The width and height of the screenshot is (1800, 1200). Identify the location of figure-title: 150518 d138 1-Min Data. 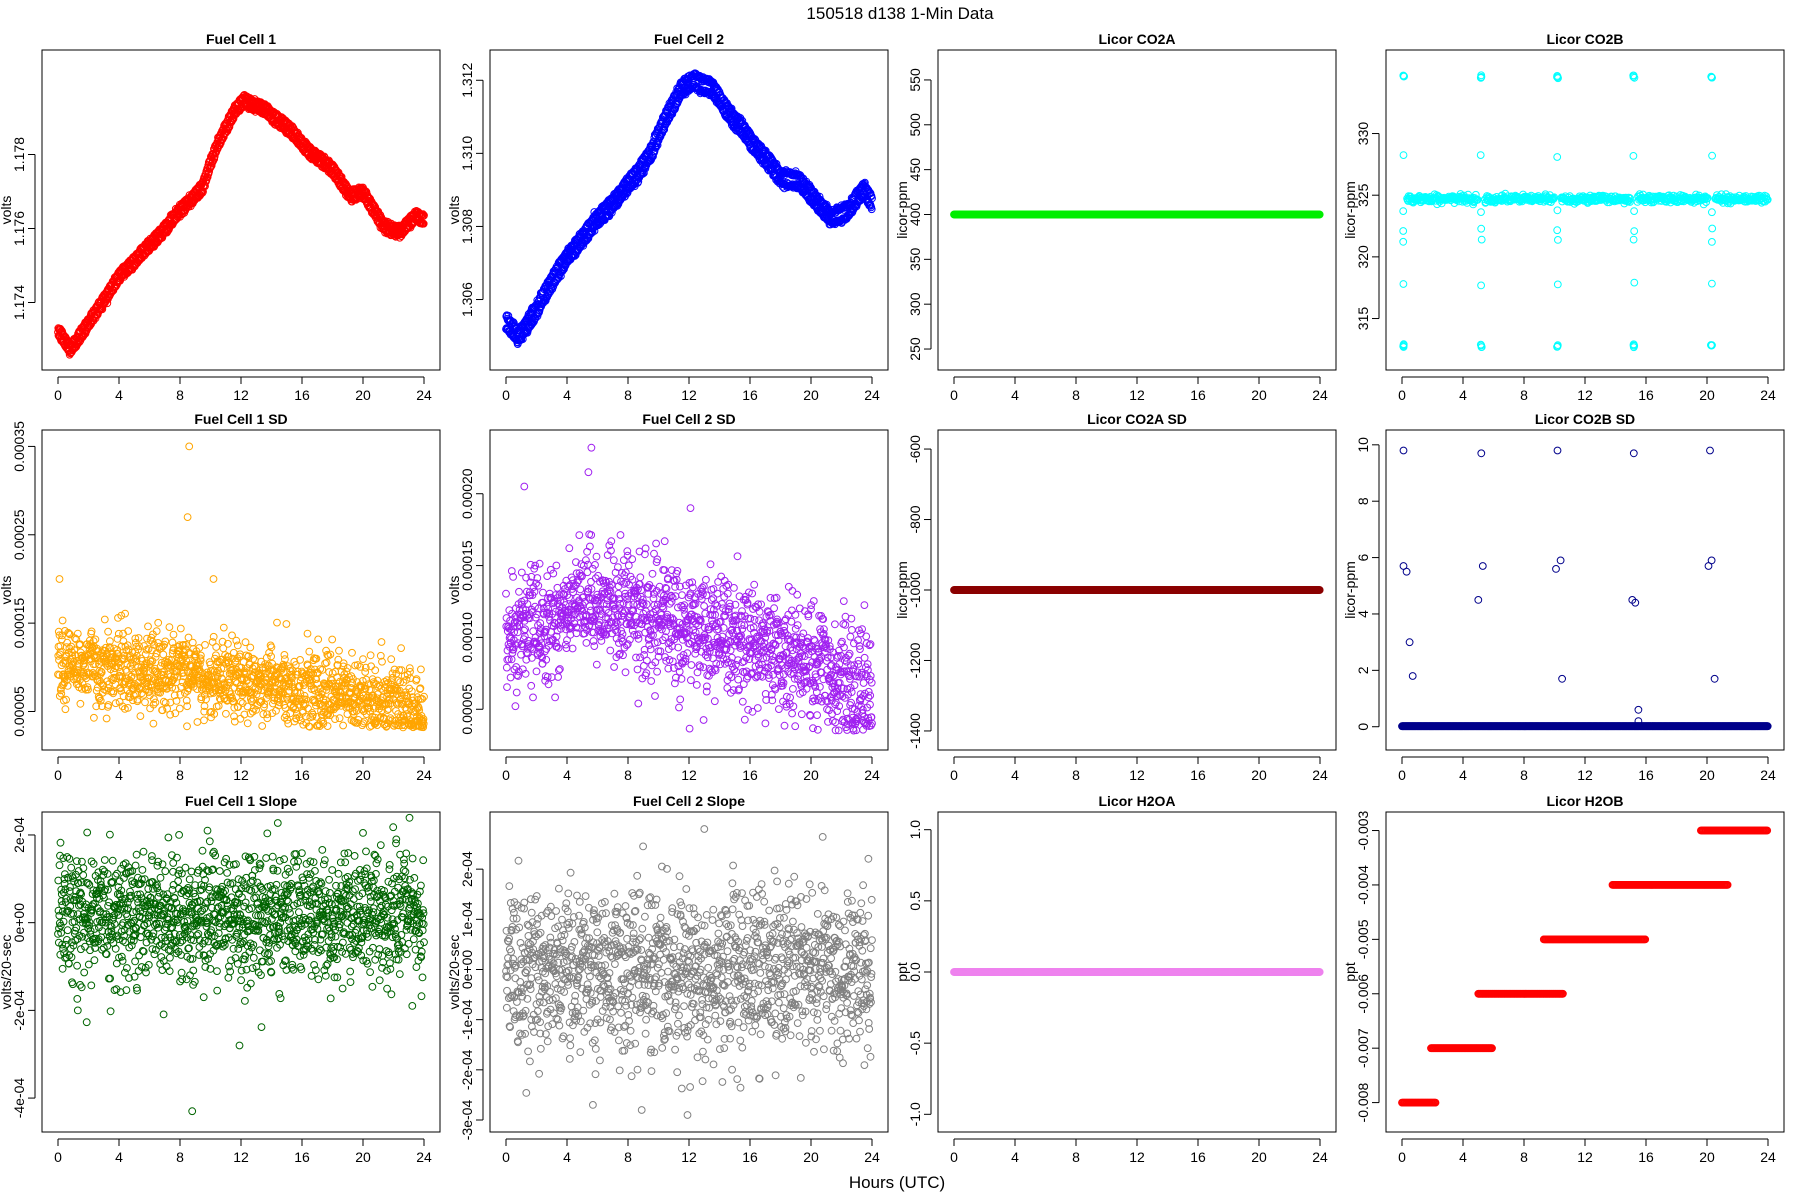
(900, 13).